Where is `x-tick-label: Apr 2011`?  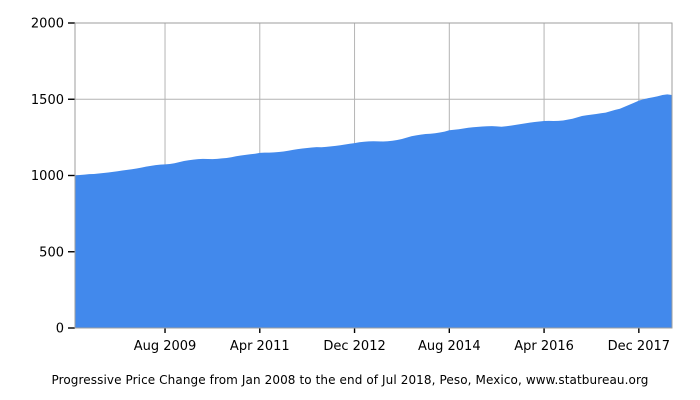 x-tick-label: Apr 2011 is located at coordinates (260, 346).